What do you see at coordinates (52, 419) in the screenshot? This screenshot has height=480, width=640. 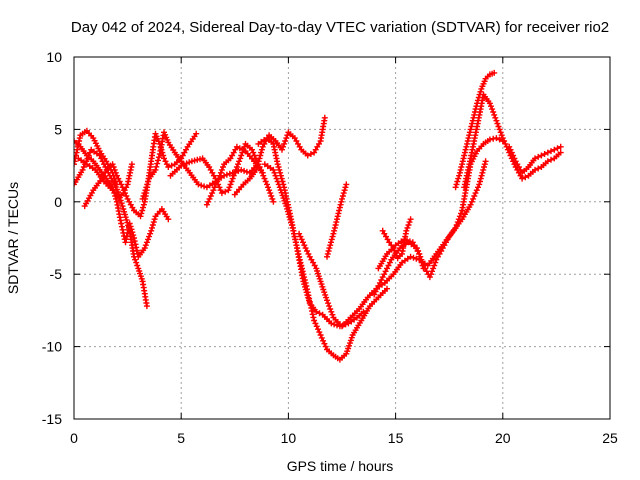 I see `y-tick-label: -15` at bounding box center [52, 419].